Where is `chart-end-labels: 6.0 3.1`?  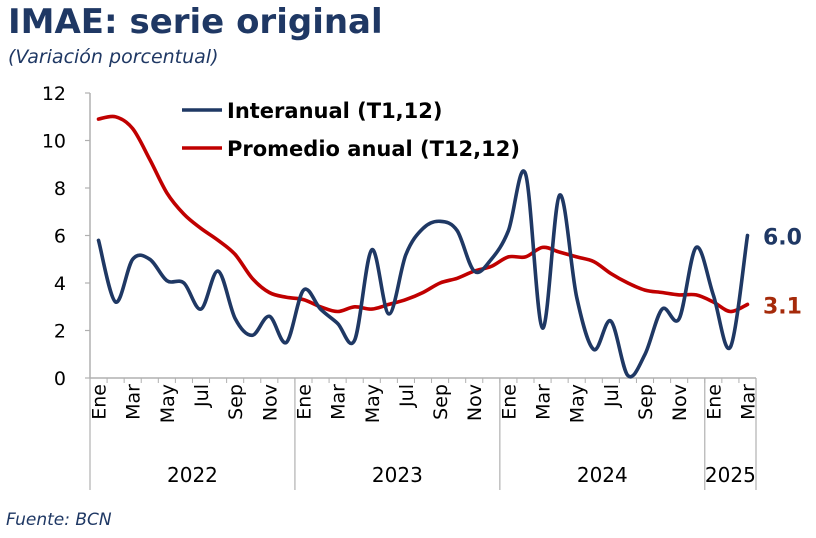 chart-end-labels: 6.0 3.1 is located at coordinates (782, 273).